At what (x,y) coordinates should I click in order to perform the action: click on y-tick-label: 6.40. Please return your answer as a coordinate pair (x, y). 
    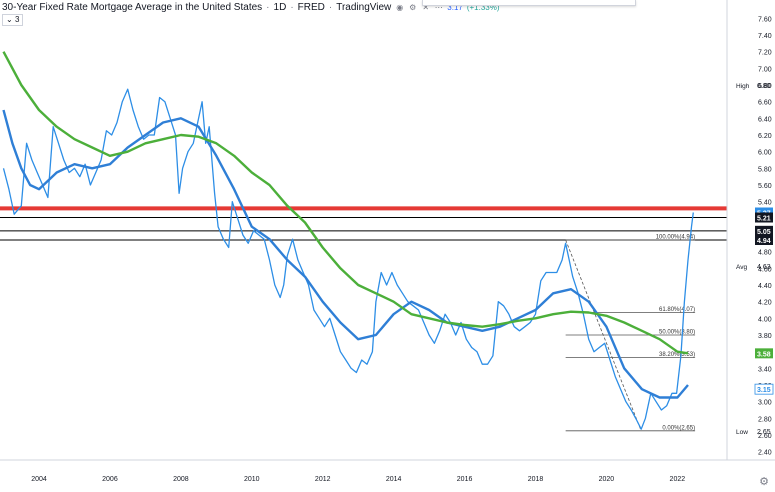
    Looking at the image, I should click on (765, 119).